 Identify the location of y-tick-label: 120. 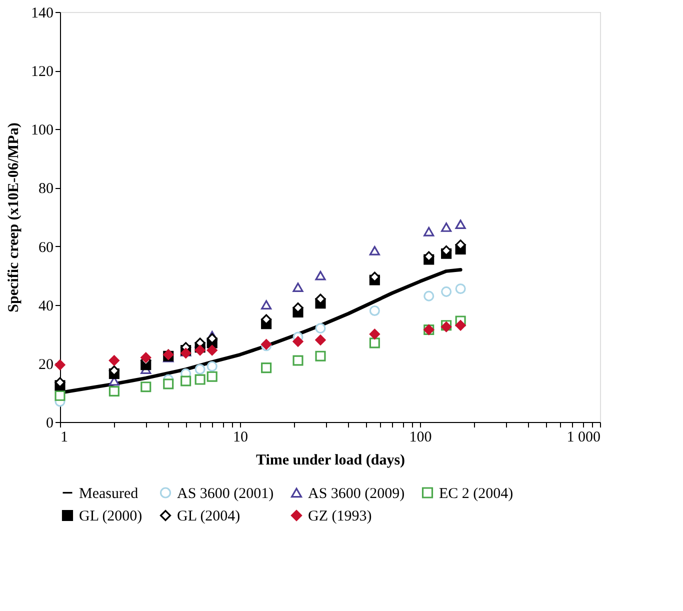
(42, 72).